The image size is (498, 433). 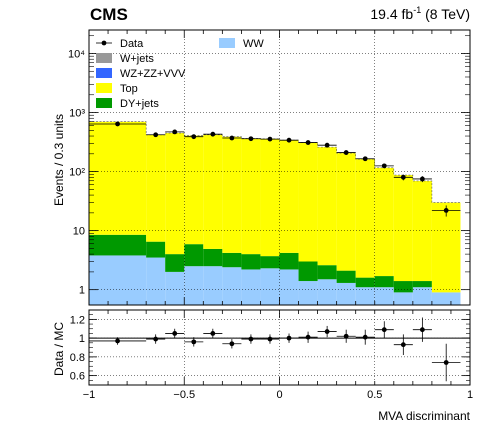 What do you see at coordinates (76, 54) in the screenshot?
I see `y-tick-label: 10⁴` at bounding box center [76, 54].